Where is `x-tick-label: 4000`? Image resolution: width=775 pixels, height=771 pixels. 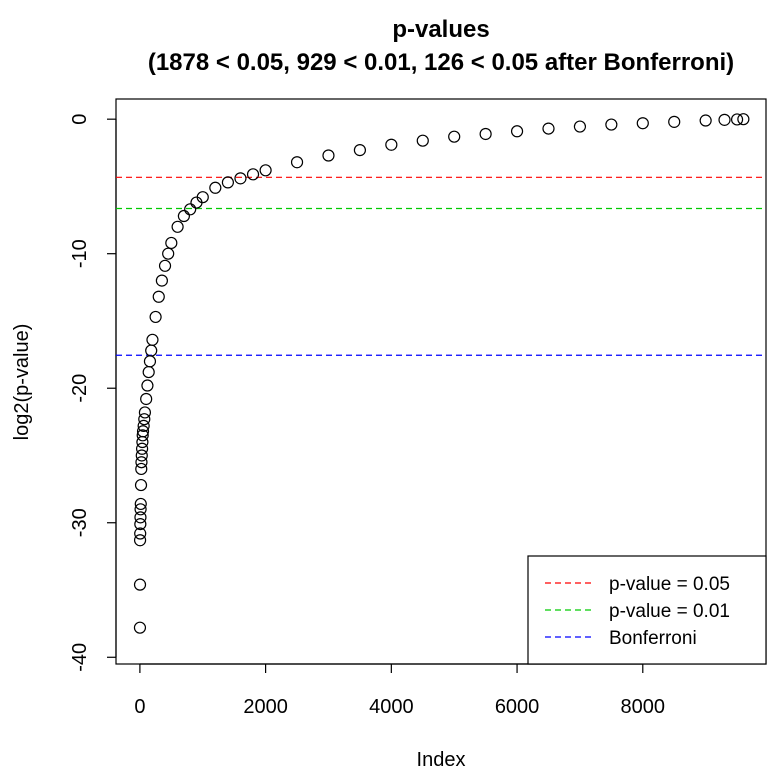
x-tick-label: 4000 is located at coordinates (391, 707).